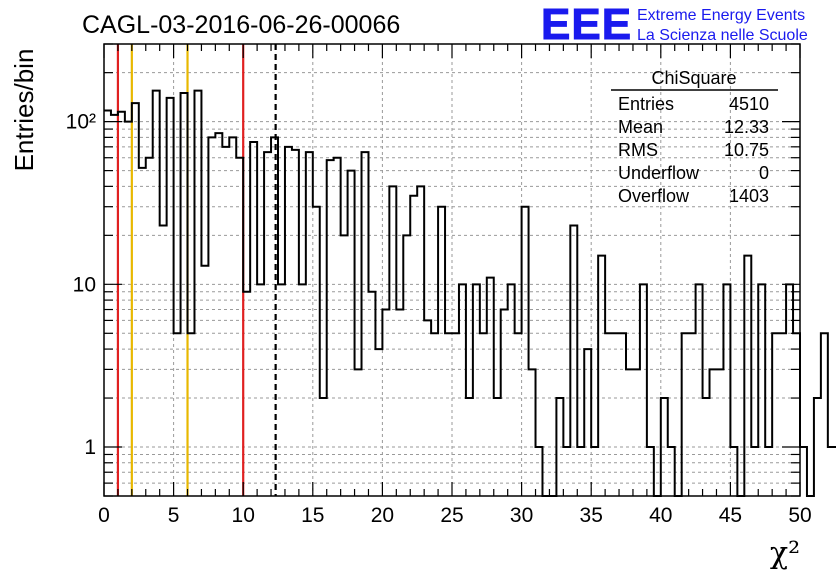 The width and height of the screenshot is (836, 572). What do you see at coordinates (693, 78) in the screenshot?
I see `stats-title: ChiSquare` at bounding box center [693, 78].